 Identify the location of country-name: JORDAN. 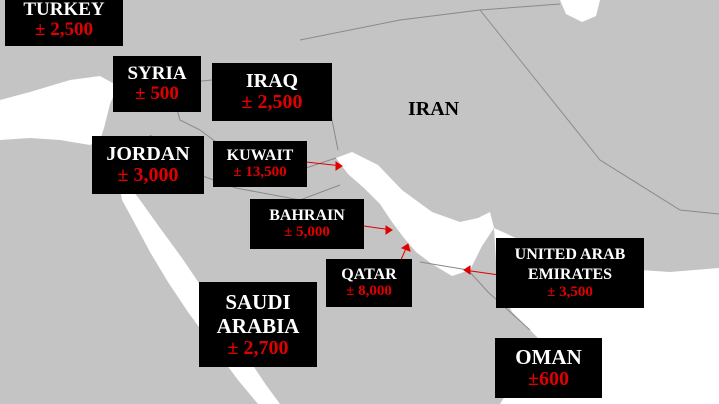
(148, 154).